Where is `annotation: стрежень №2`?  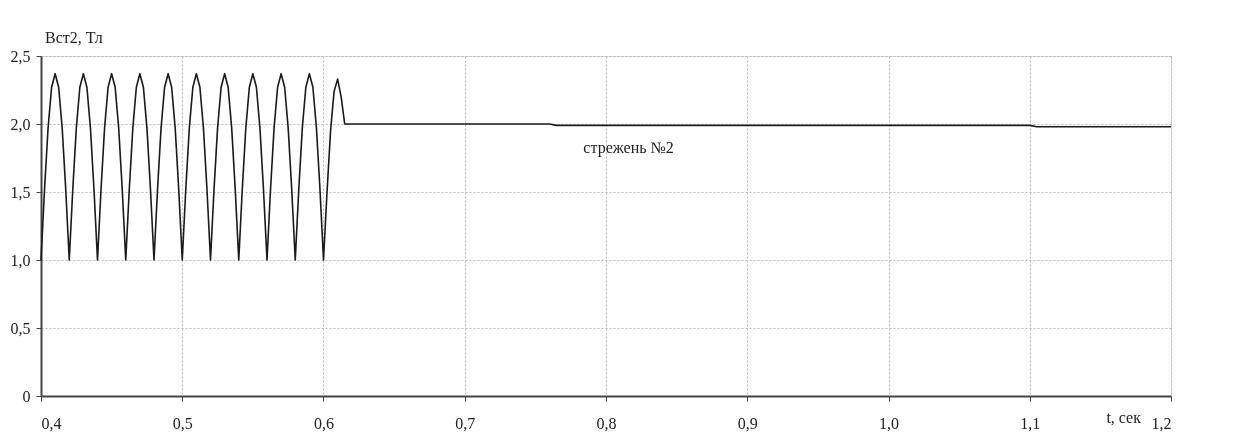 annotation: стрежень №2 is located at coordinates (628, 147).